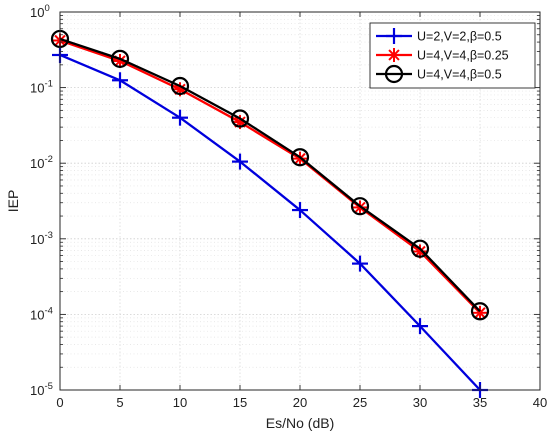  Describe the element at coordinates (540, 402) in the screenshot. I see `x-tick-label: 40` at that location.